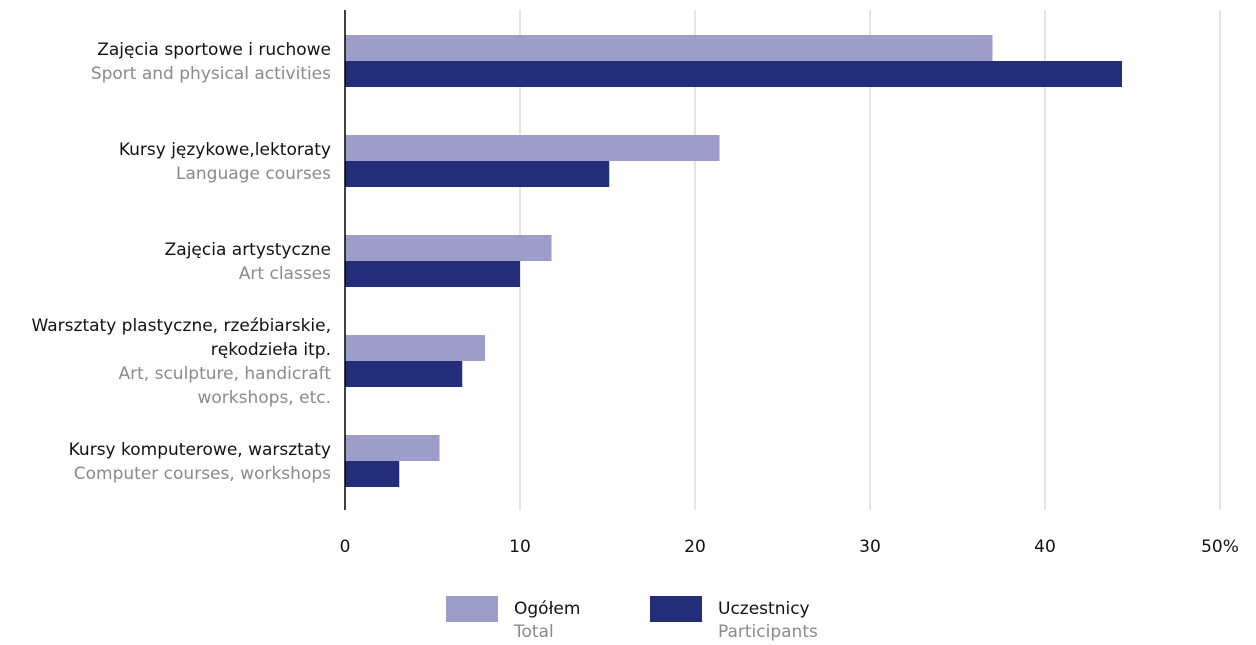  Describe the element at coordinates (513, 619) in the screenshot. I see `legend-item: Ogółem Total` at that location.